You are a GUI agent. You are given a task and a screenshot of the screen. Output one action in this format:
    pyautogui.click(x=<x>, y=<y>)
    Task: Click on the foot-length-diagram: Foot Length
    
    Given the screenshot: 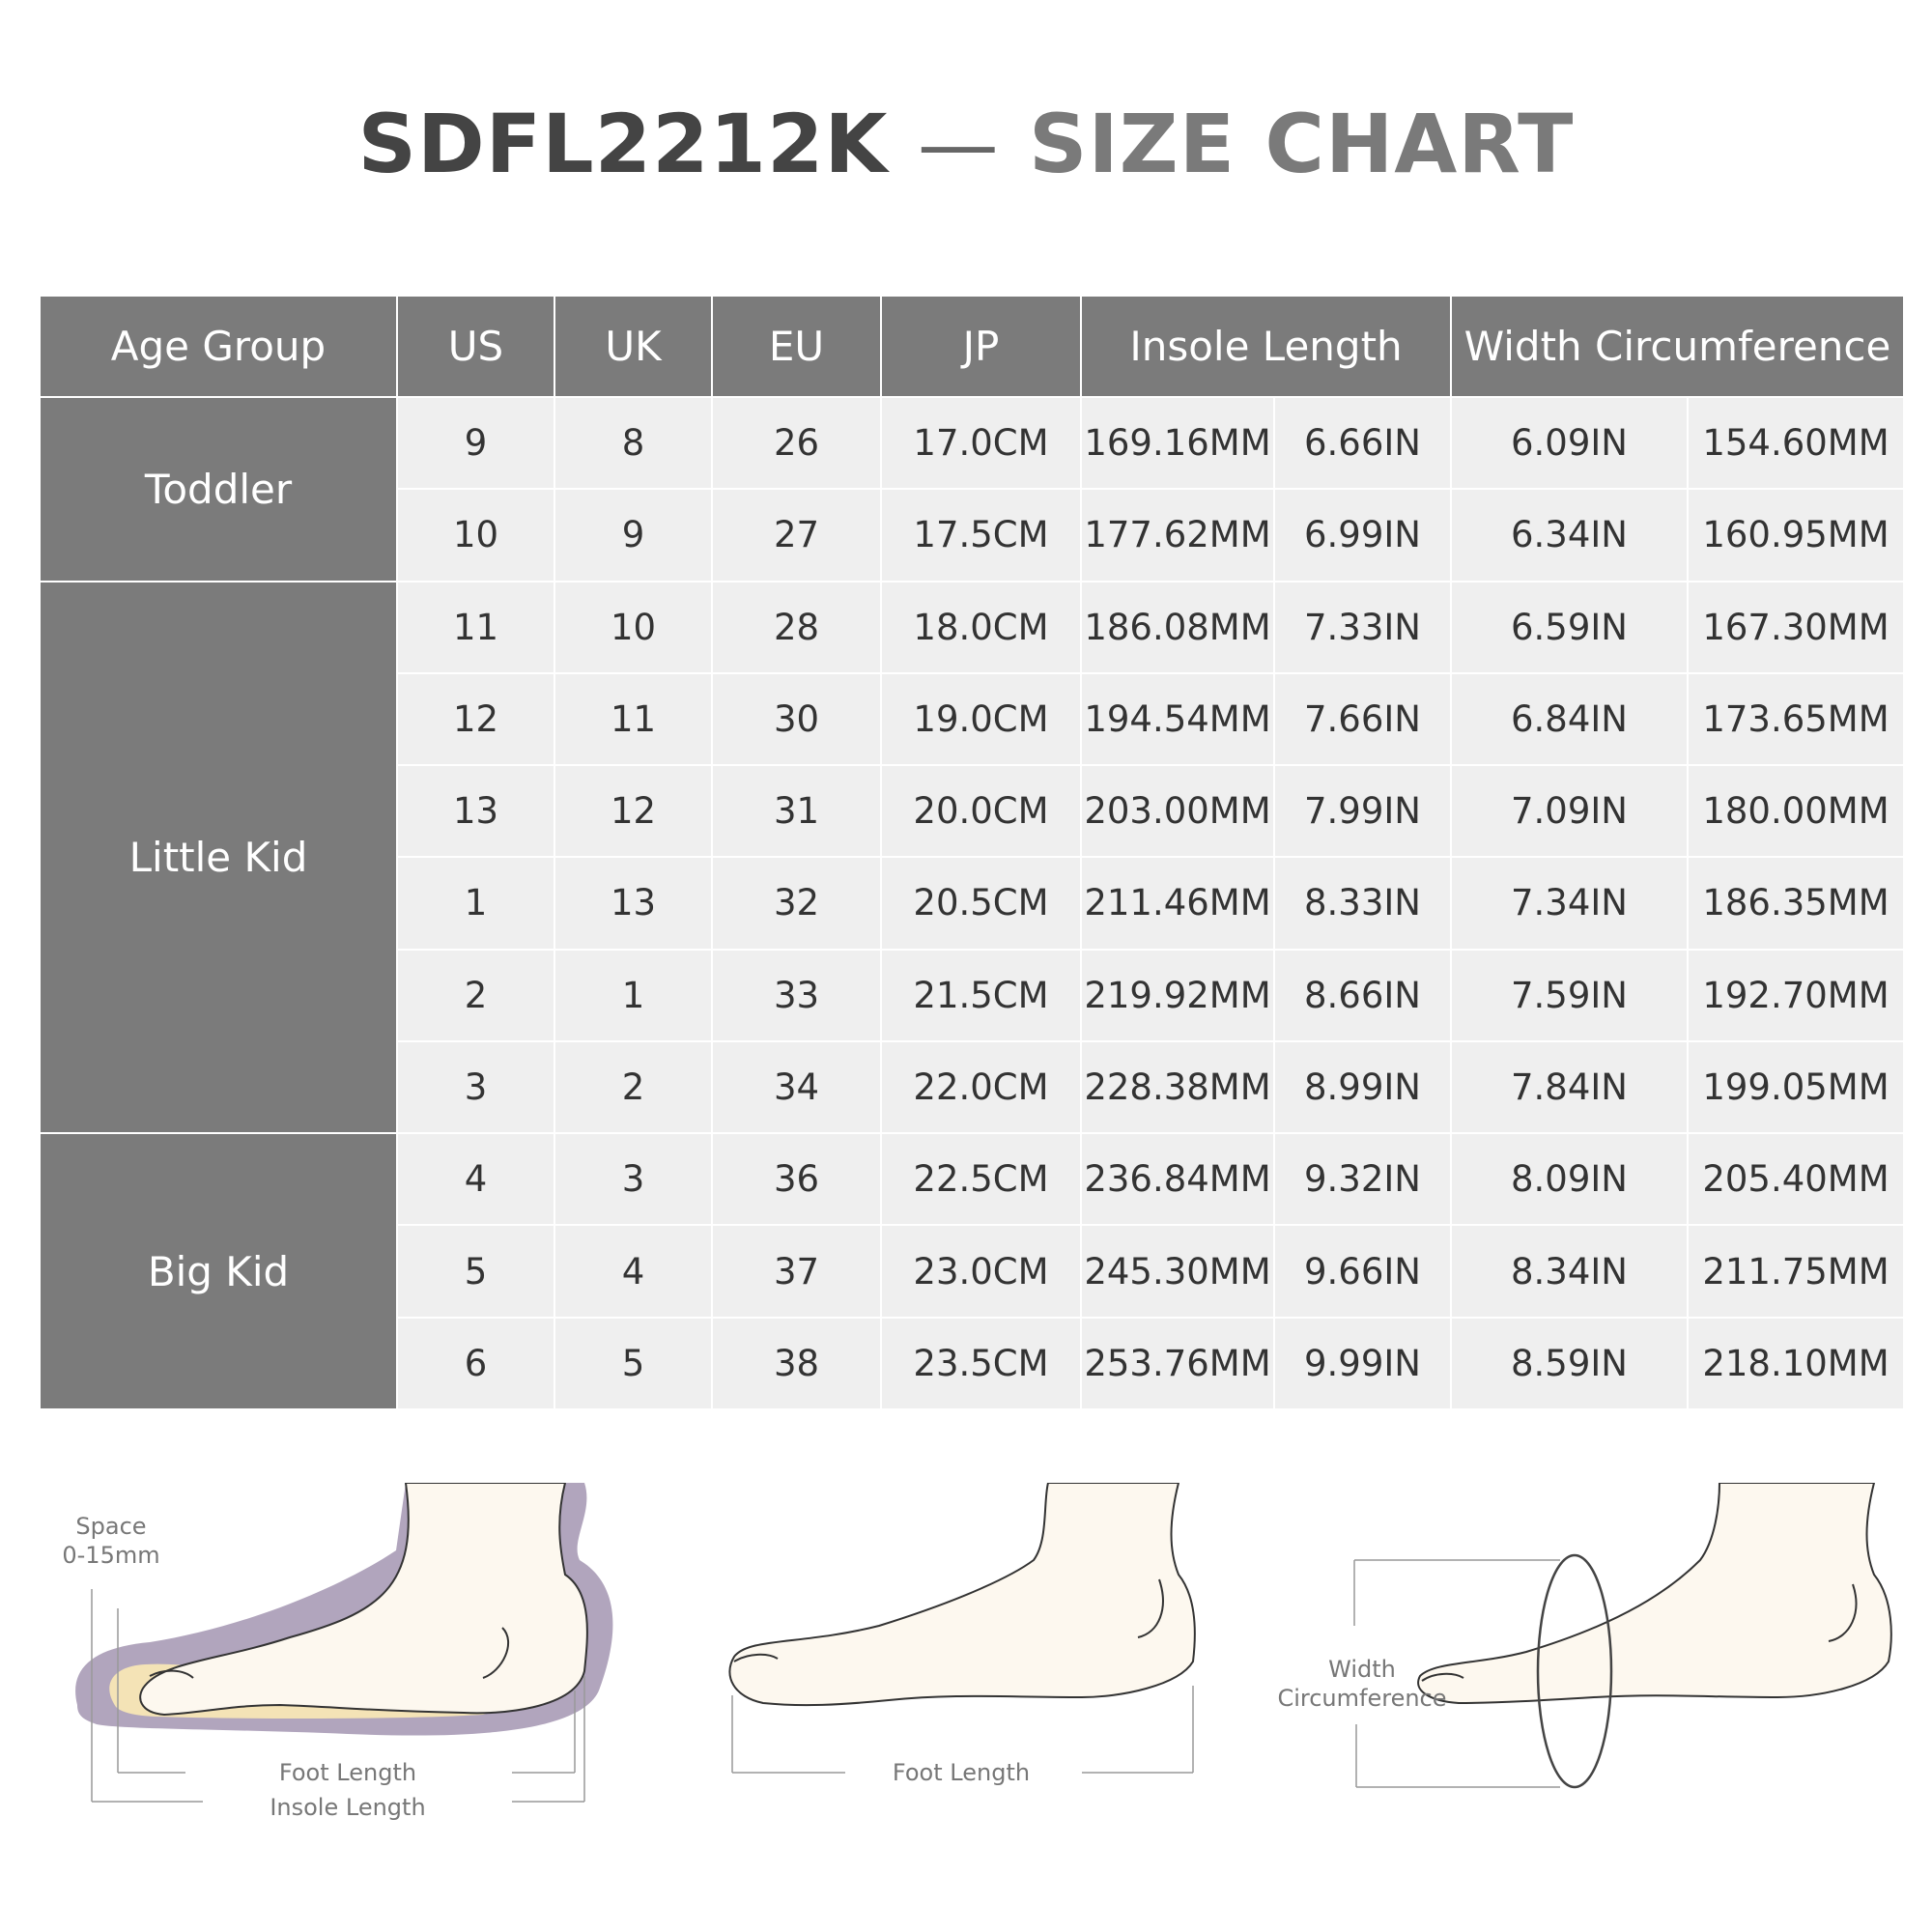 What is the action you would take?
    pyautogui.click(x=966, y=1666)
    